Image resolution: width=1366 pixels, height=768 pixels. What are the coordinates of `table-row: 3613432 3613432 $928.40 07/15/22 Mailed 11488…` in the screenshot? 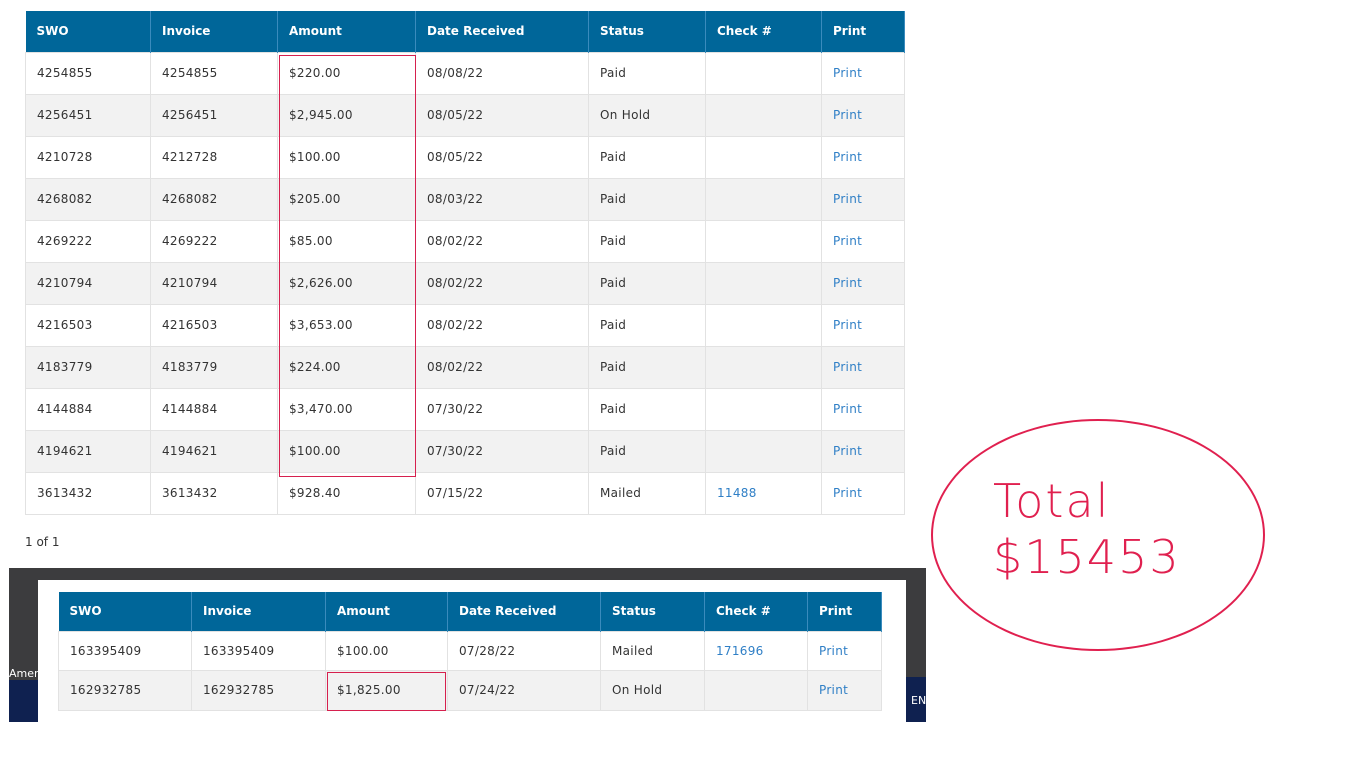 It's located at (465, 493).